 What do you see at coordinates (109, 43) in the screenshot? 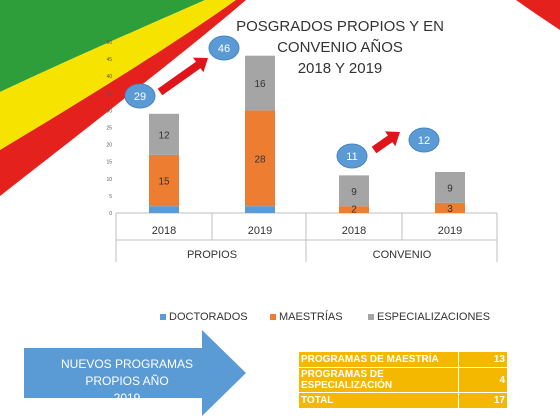
I see `y-tick-label: 50` at bounding box center [109, 43].